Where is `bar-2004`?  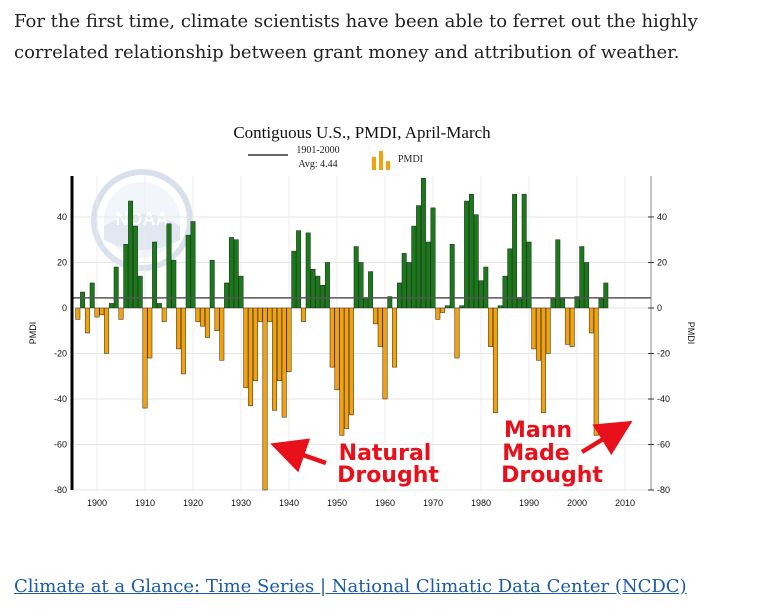 bar-2004 is located at coordinates (596, 371).